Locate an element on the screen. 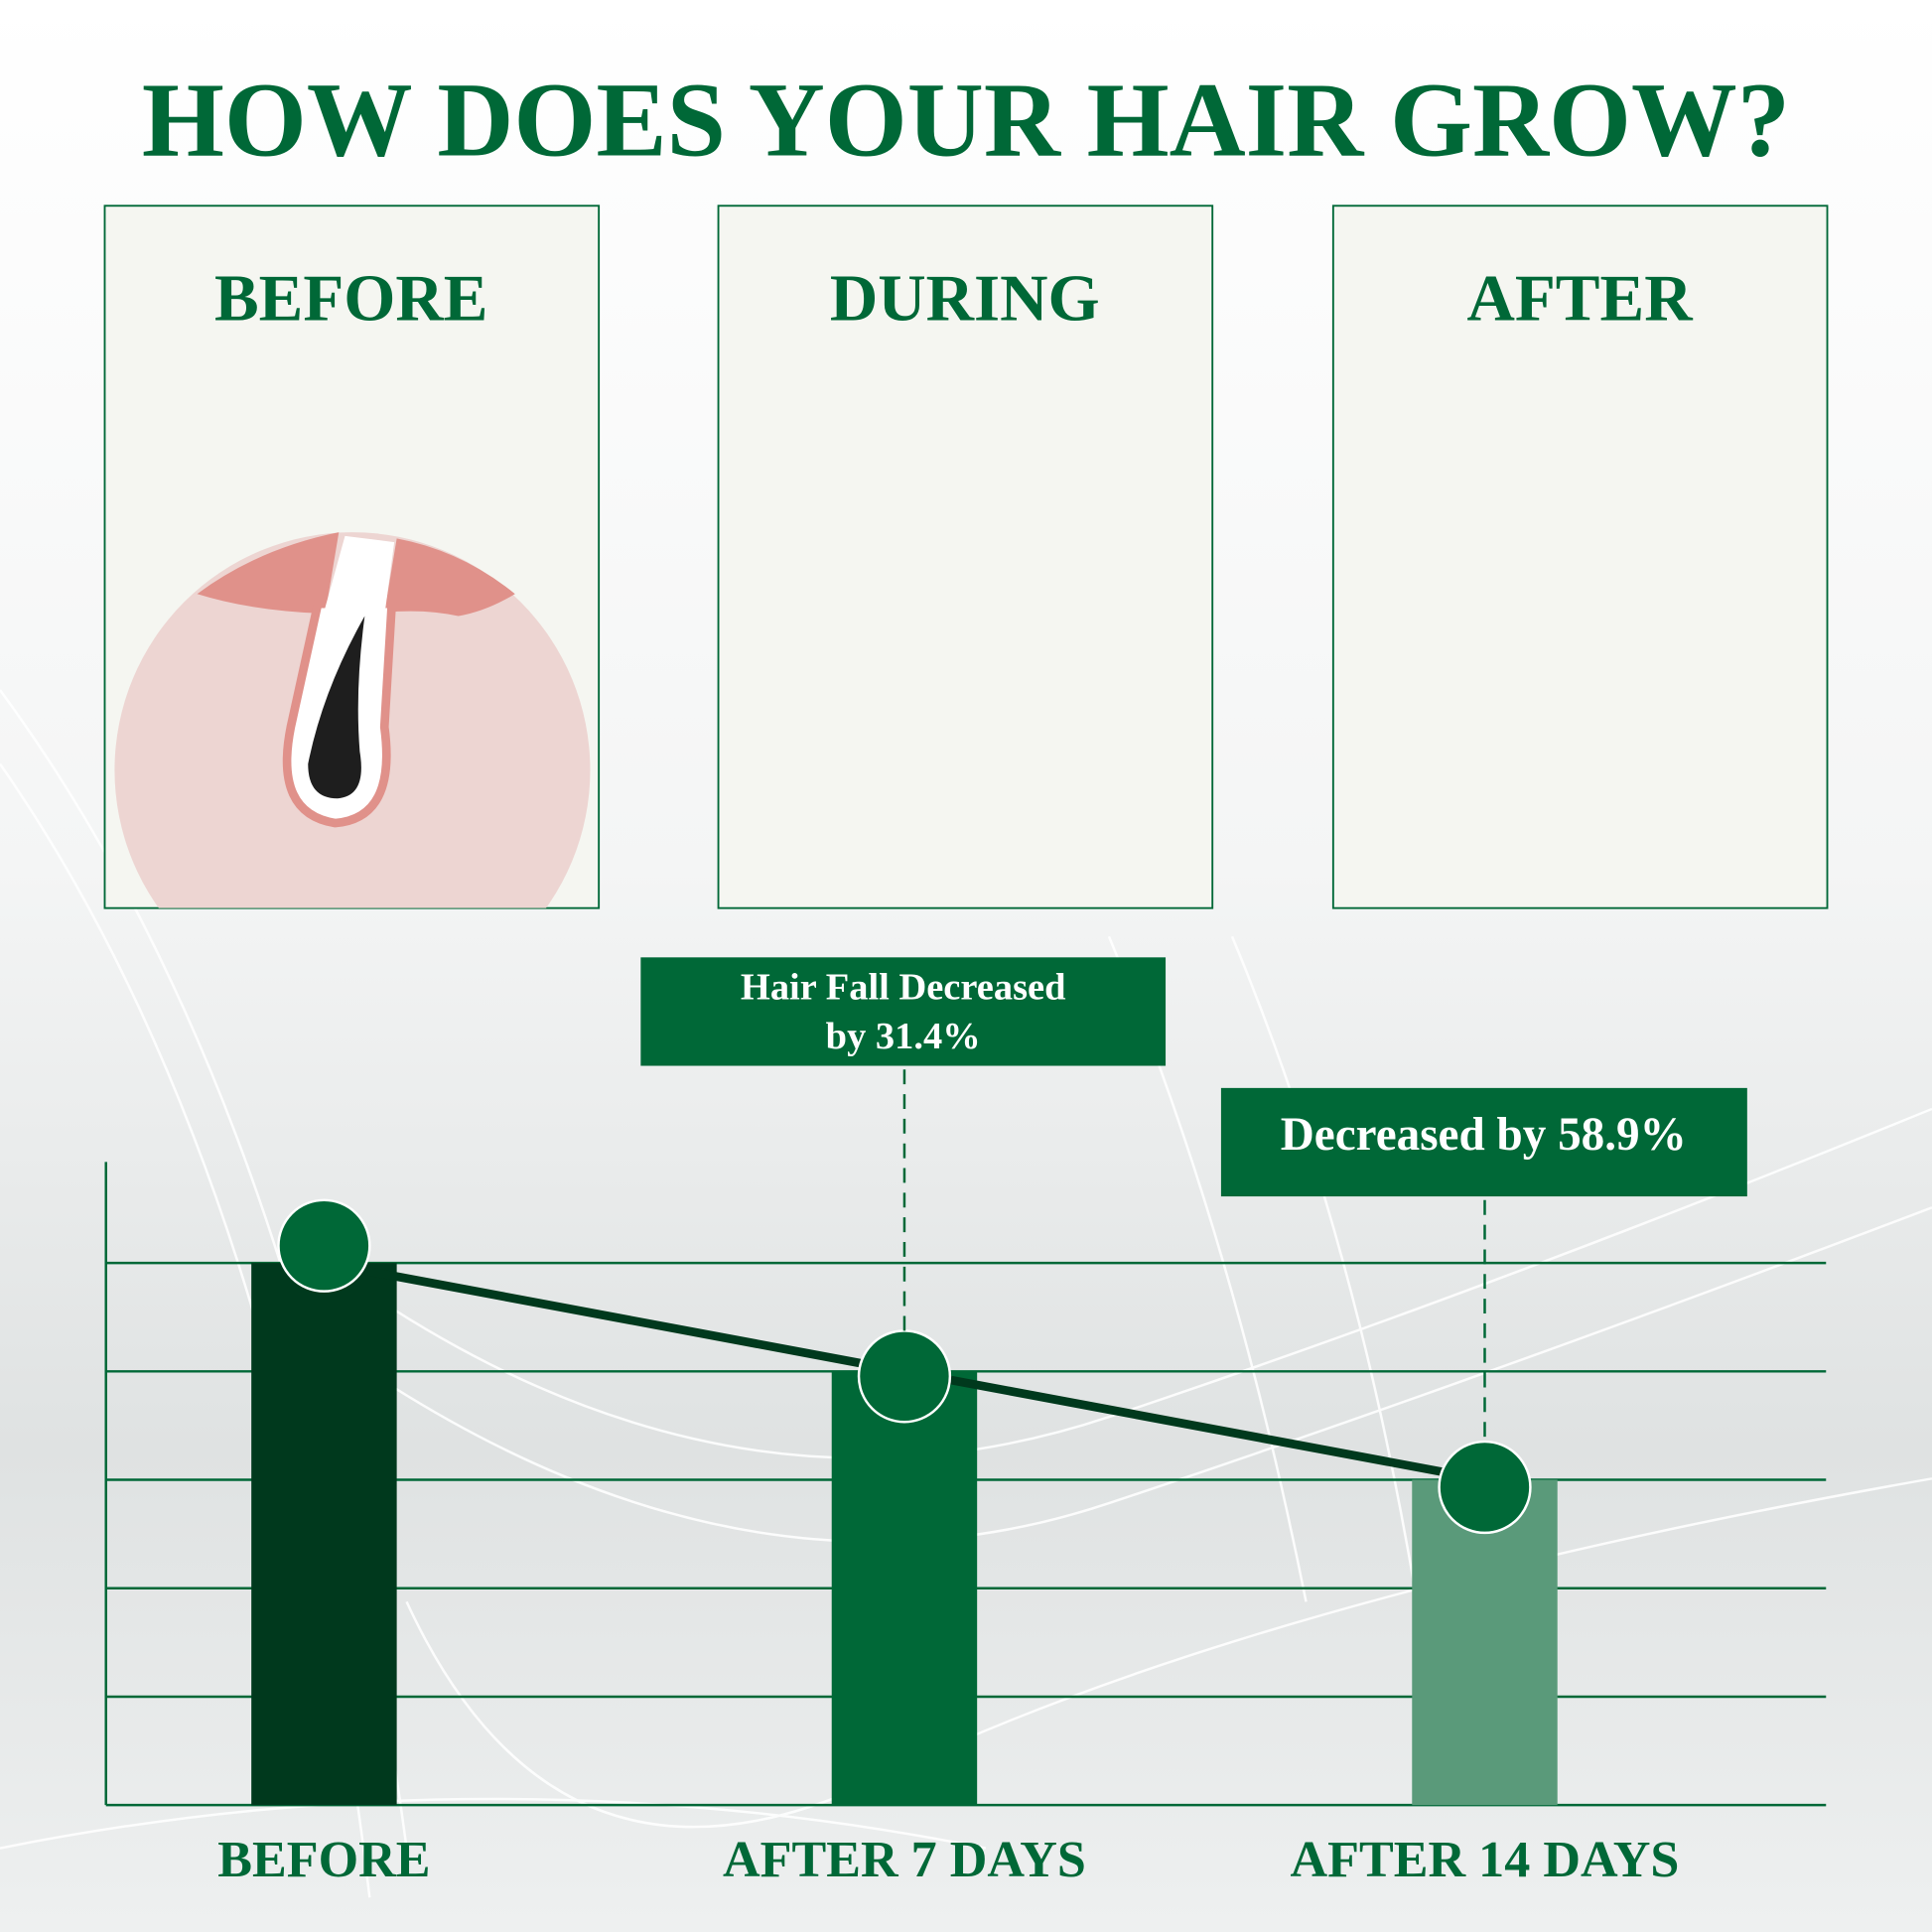  x-tick-label: AFTER 14 DAYS is located at coordinates (1486, 1860).